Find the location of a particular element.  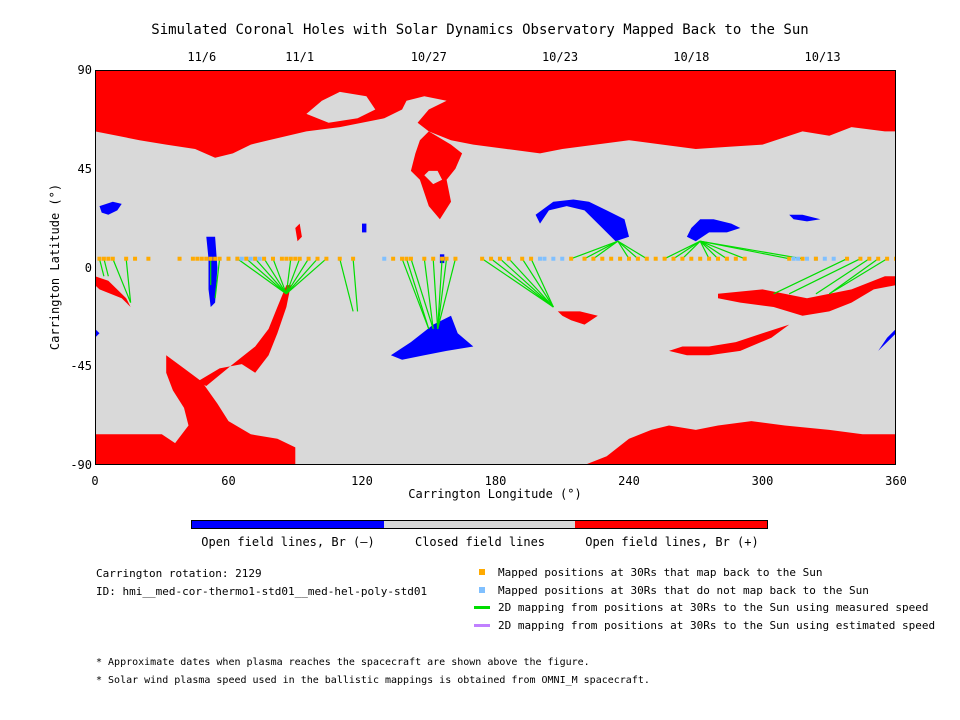

mapped-positions is located at coordinates (496, 258).